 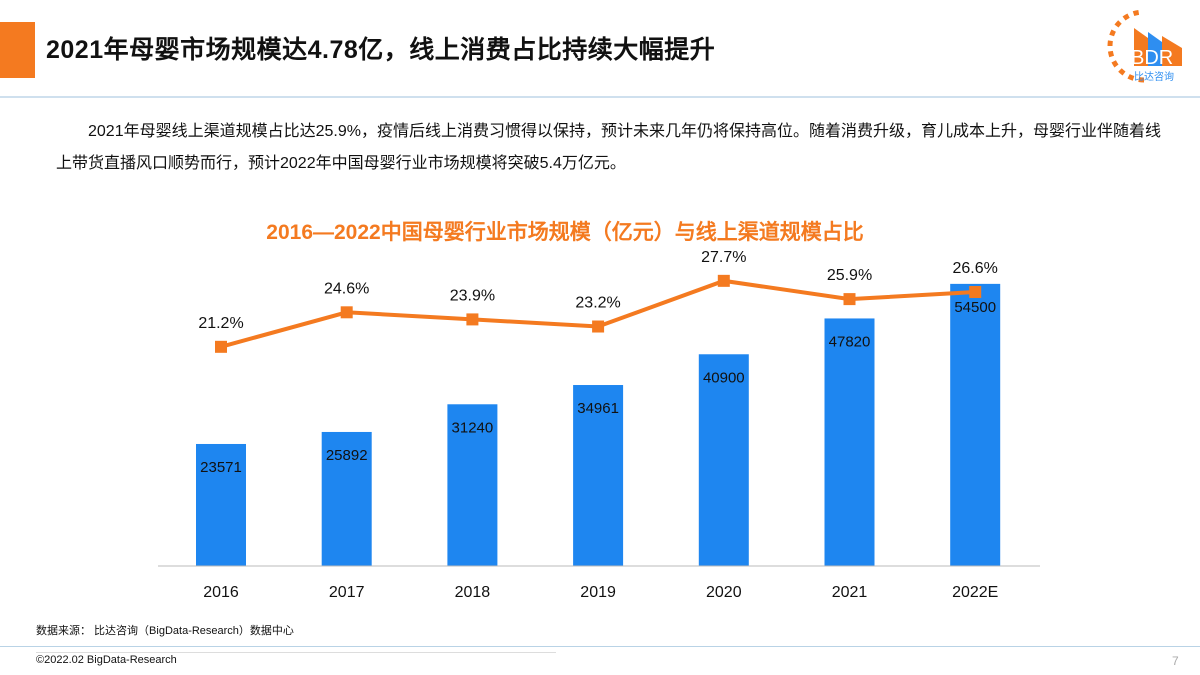 What do you see at coordinates (975, 592) in the screenshot?
I see `x-tick-label: 2022E` at bounding box center [975, 592].